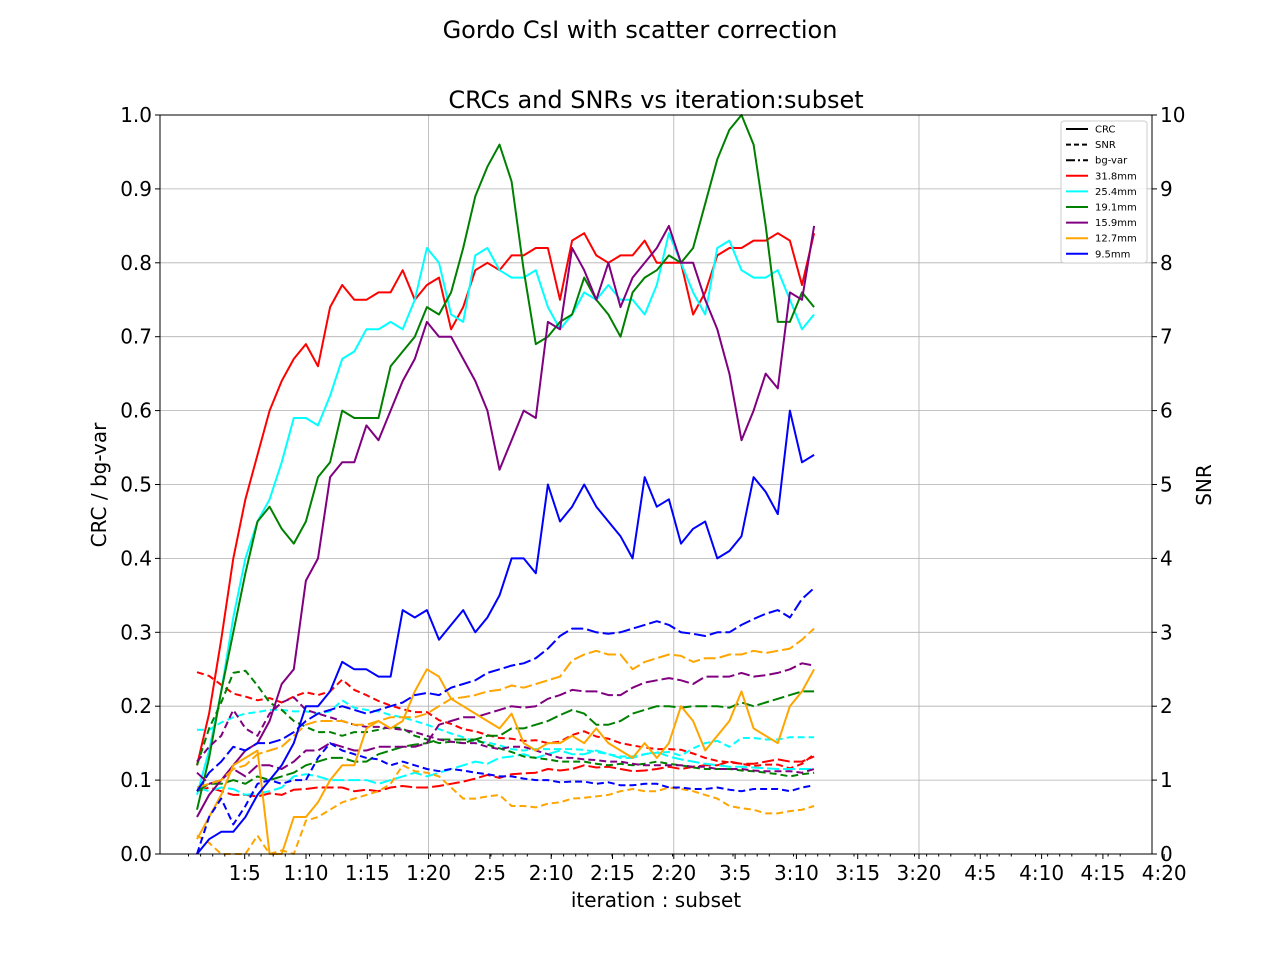  I want to click on x-tick-label: 2:20, so click(673, 873).